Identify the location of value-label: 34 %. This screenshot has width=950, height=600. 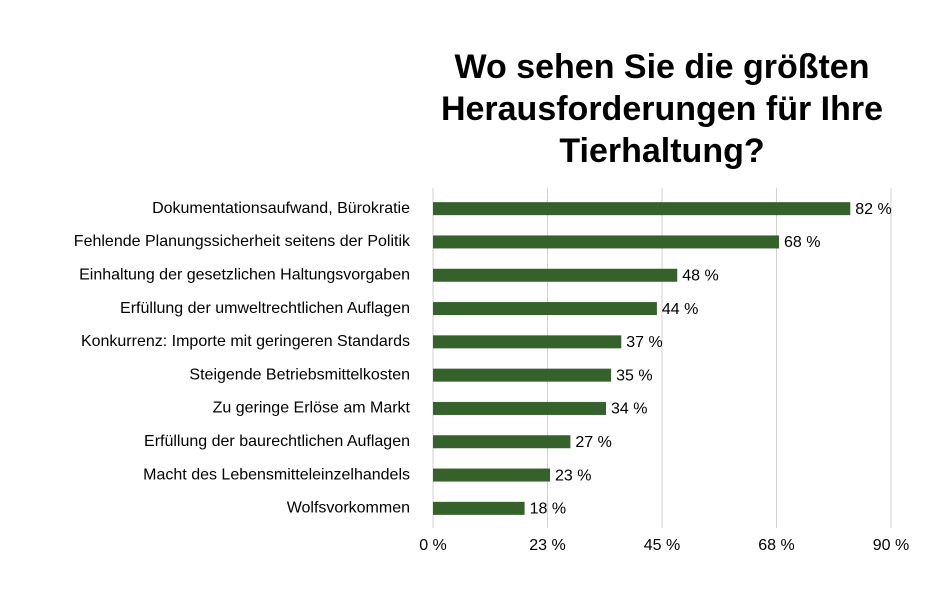
(629, 409).